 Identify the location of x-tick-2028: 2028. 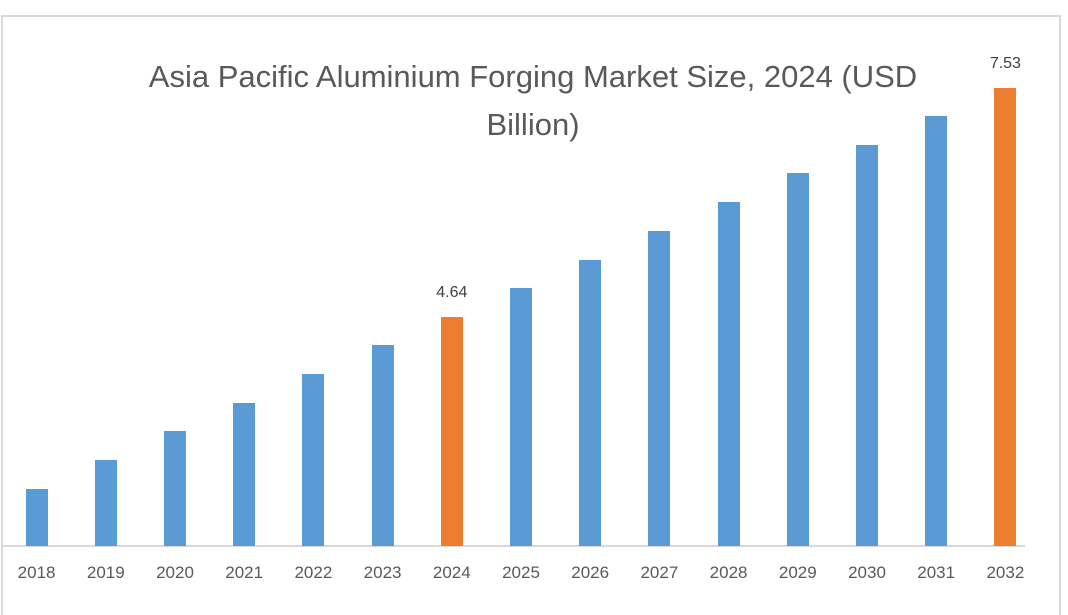
(728, 572).